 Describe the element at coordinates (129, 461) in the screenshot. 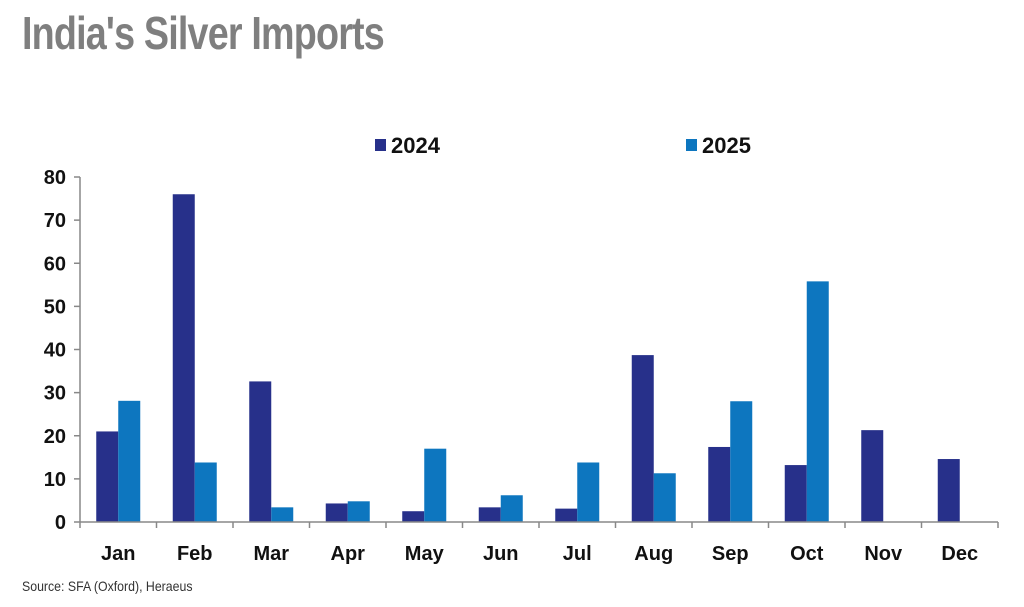

I see `bar-2025-jan` at that location.